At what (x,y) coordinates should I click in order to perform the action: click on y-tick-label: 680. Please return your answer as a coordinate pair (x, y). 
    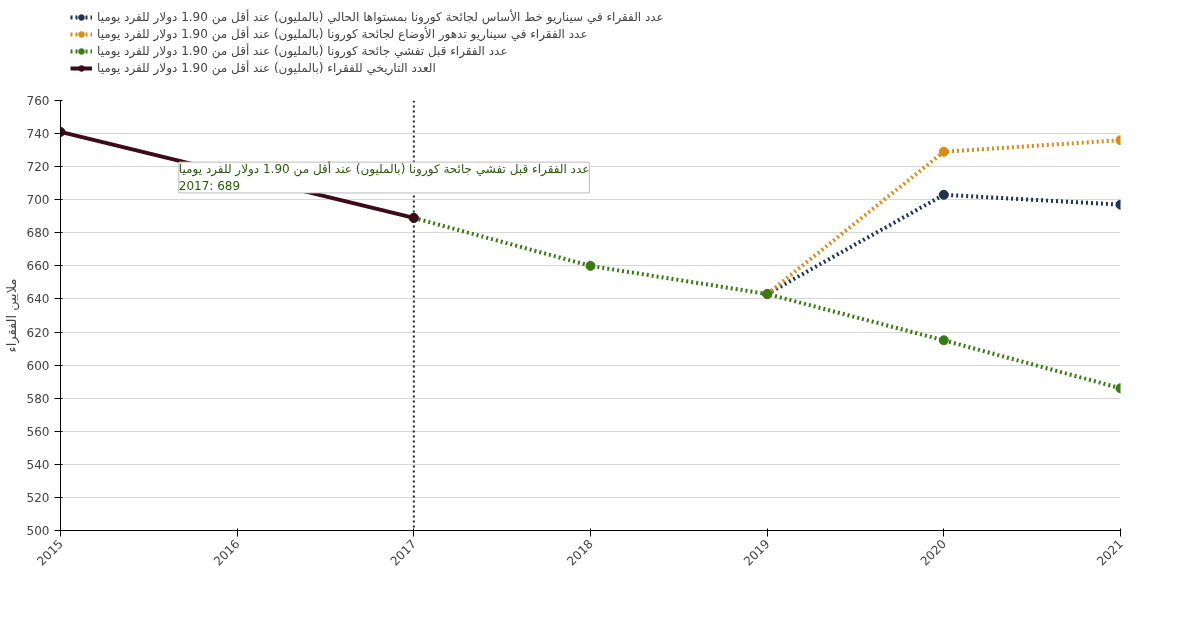
    Looking at the image, I should click on (38, 233).